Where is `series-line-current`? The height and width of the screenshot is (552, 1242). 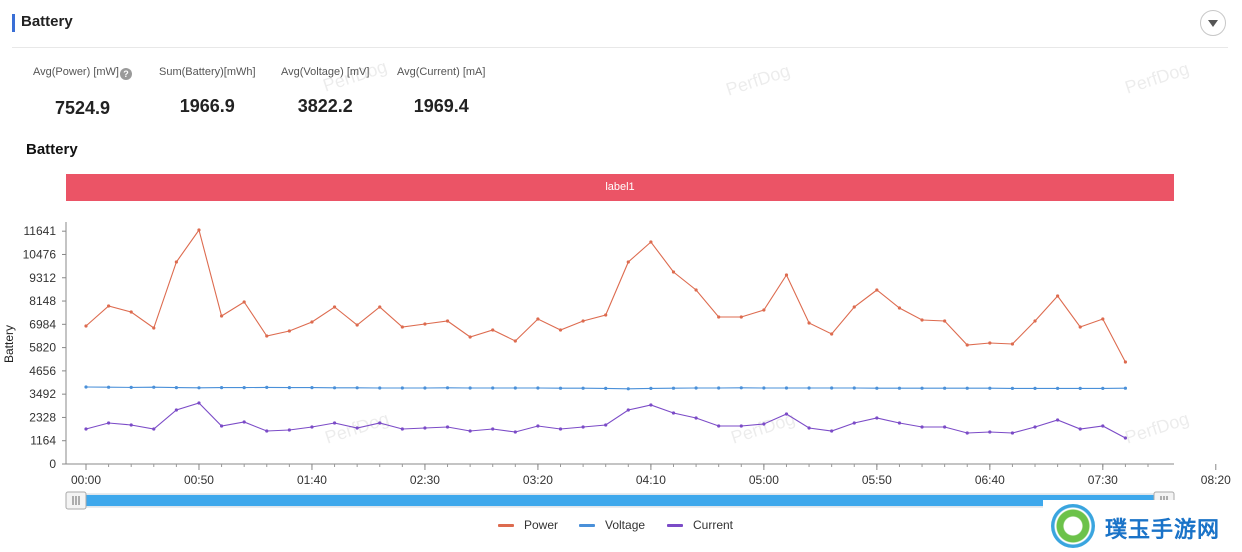
series-line-current is located at coordinates (605, 420).